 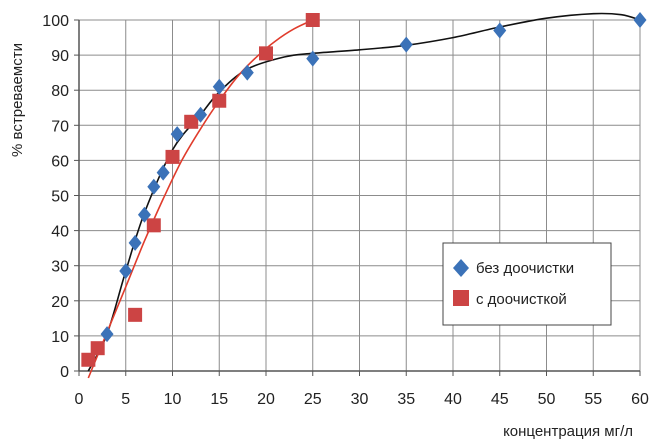 I want to click on legend-label-bez-doochistki: без доочистки, so click(x=525, y=268).